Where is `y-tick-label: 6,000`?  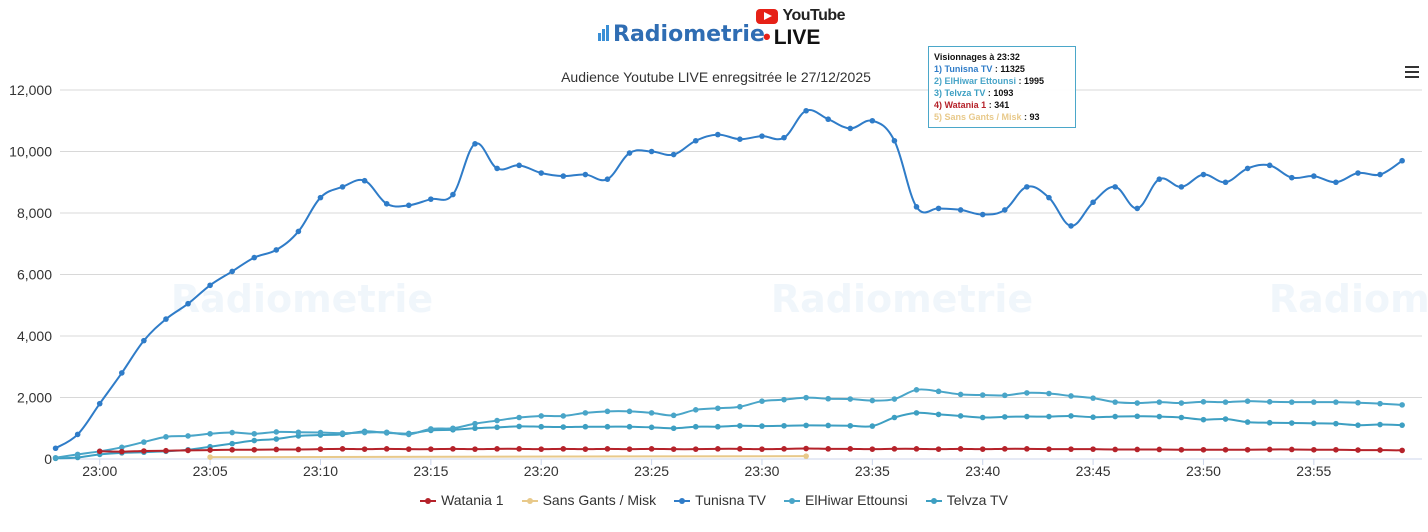 y-tick-label: 6,000 is located at coordinates (34, 275).